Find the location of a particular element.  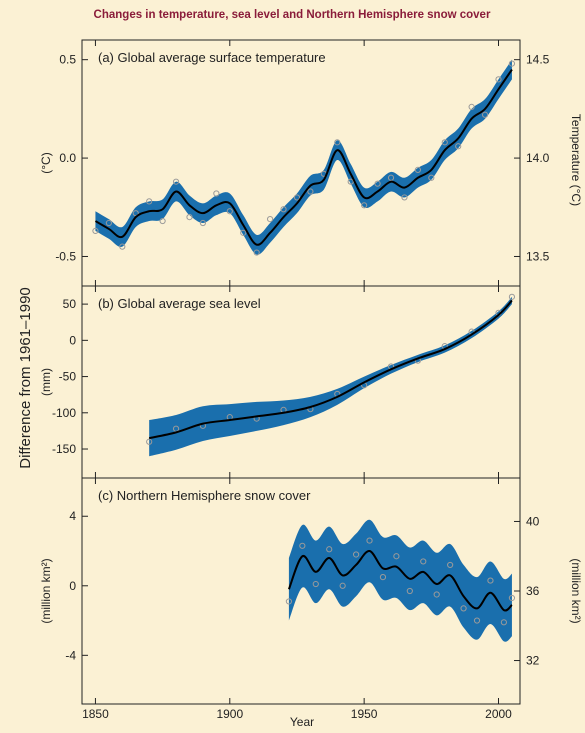

panel-right-y-axis-label: (million km²) is located at coordinates (576, 590).